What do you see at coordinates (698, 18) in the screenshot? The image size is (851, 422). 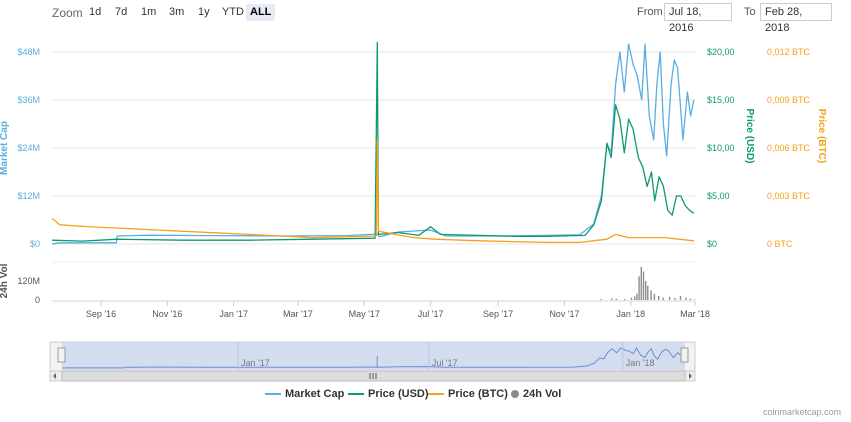 I see `from-date-input: Jul 18, 2016` at bounding box center [698, 18].